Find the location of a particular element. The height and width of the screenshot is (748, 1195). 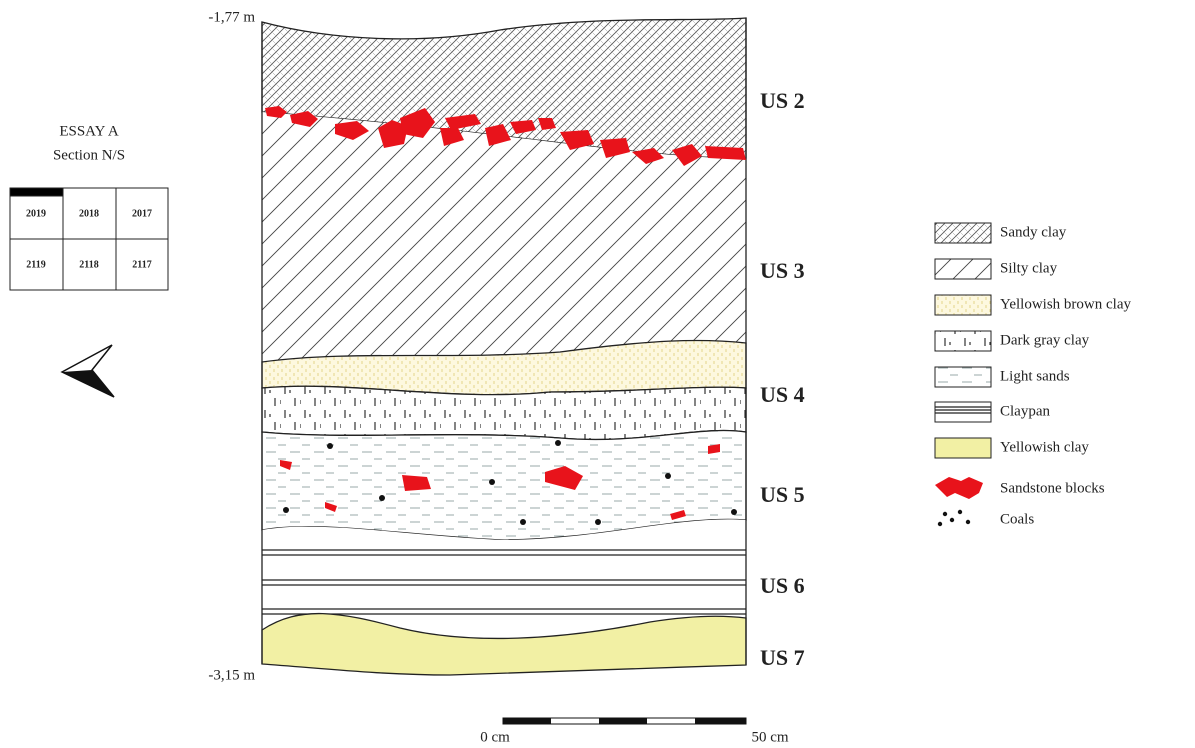

unit-label: US 3 is located at coordinates (782, 270).